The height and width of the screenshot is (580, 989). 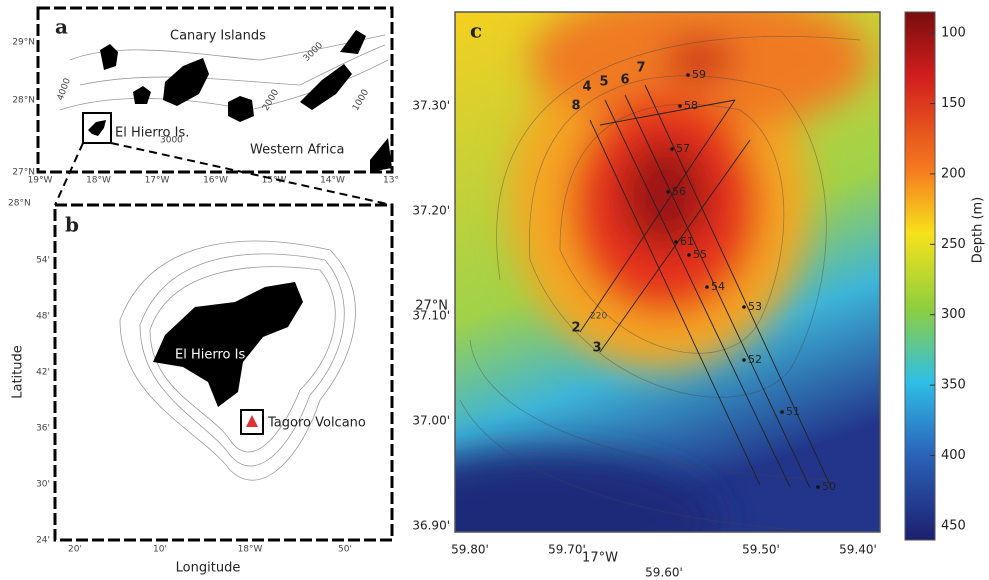 I want to click on colorbar-tick-label: 300, so click(x=953, y=314).